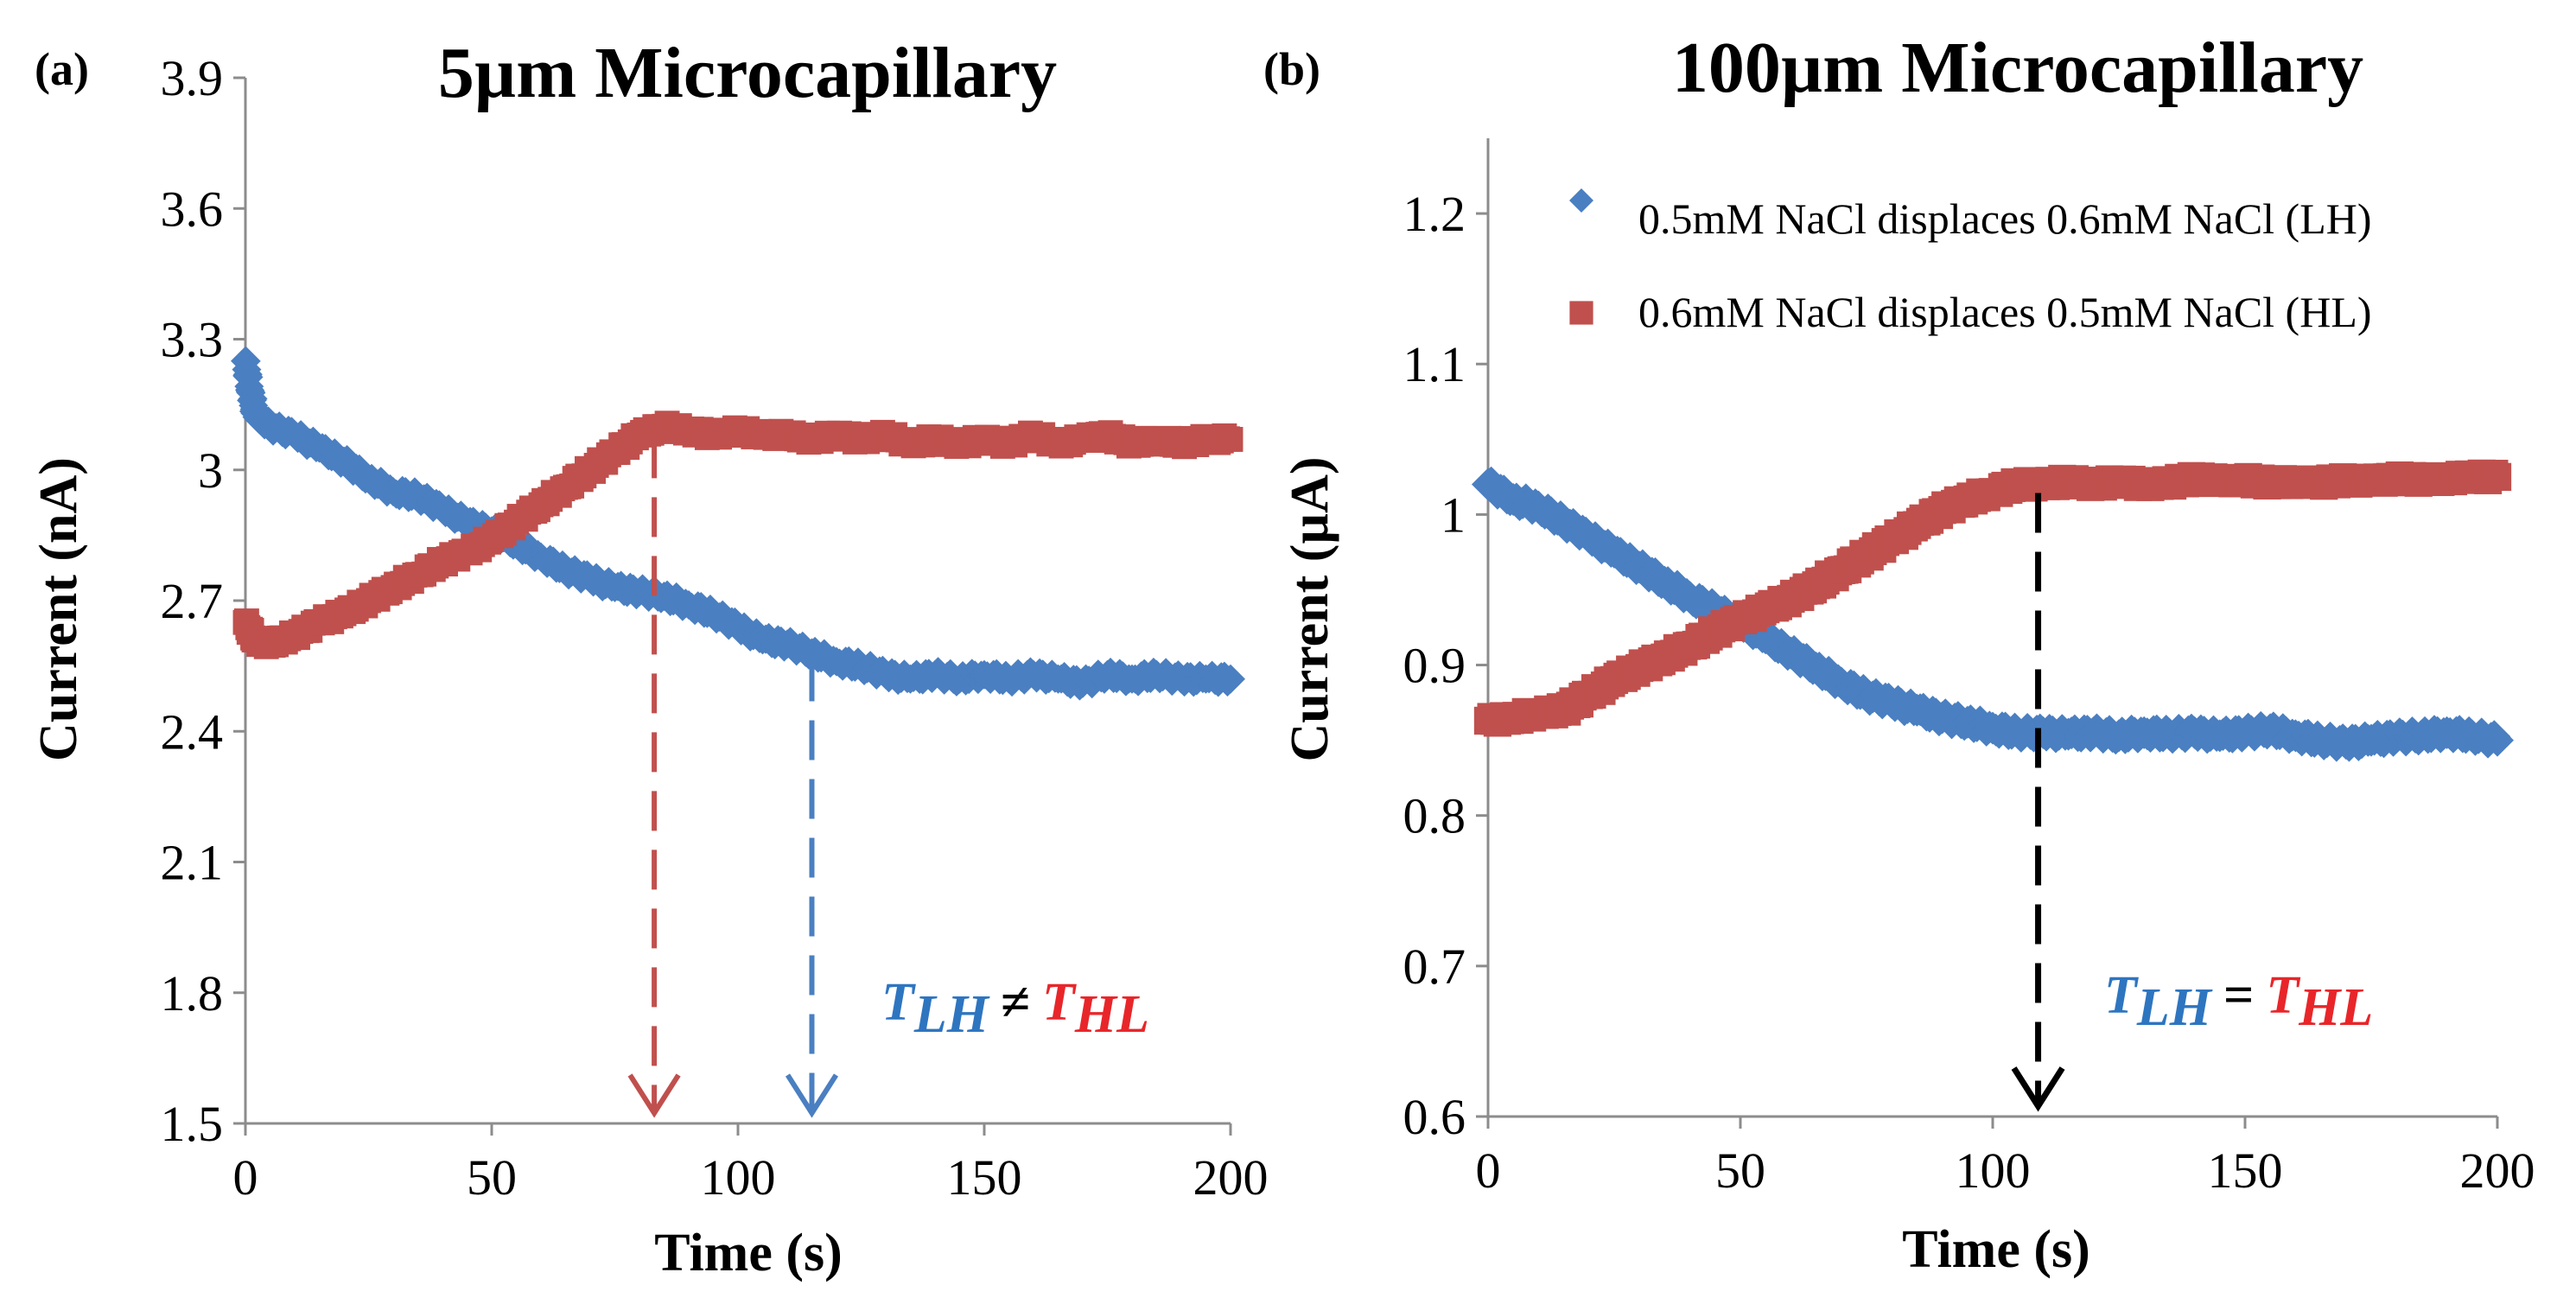 The image size is (2576, 1298). What do you see at coordinates (2005, 218) in the screenshot?
I see `legend-entry-lh: 0.5mM NaCl displaces 0.6mM NaCl (LH)` at bounding box center [2005, 218].